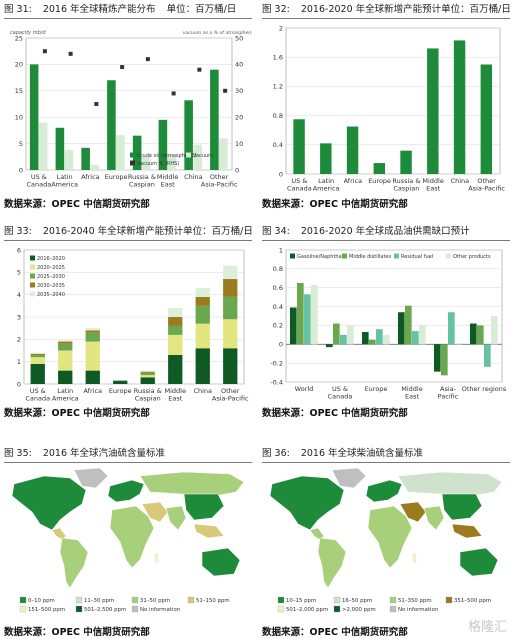 This screenshot has width=513, height=639. Describe the element at coordinates (19, 250) in the screenshot. I see `y-tick-label: 6` at that location.